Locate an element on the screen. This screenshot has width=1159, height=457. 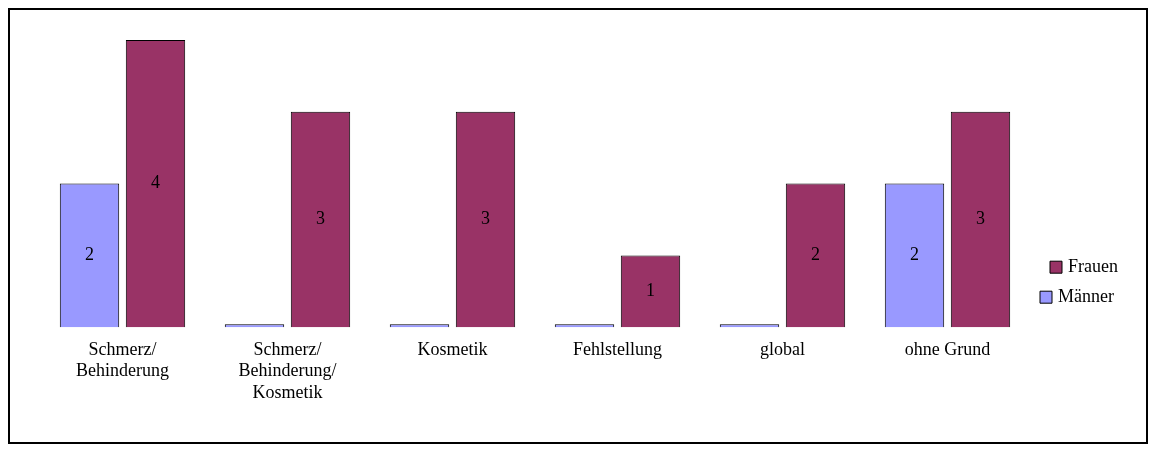
x-tick-label: Schmerz/Behinderung/Kosmetik is located at coordinates (287, 370).